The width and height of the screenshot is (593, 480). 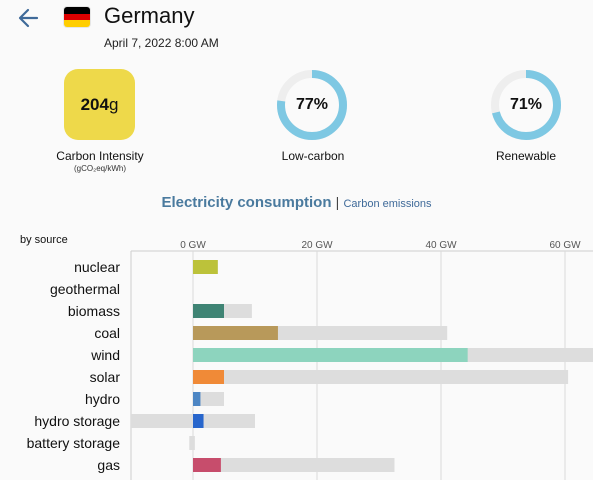 I want to click on carbon-intensity-sublabel: (gCO₂eq/kWh), so click(x=99, y=168).